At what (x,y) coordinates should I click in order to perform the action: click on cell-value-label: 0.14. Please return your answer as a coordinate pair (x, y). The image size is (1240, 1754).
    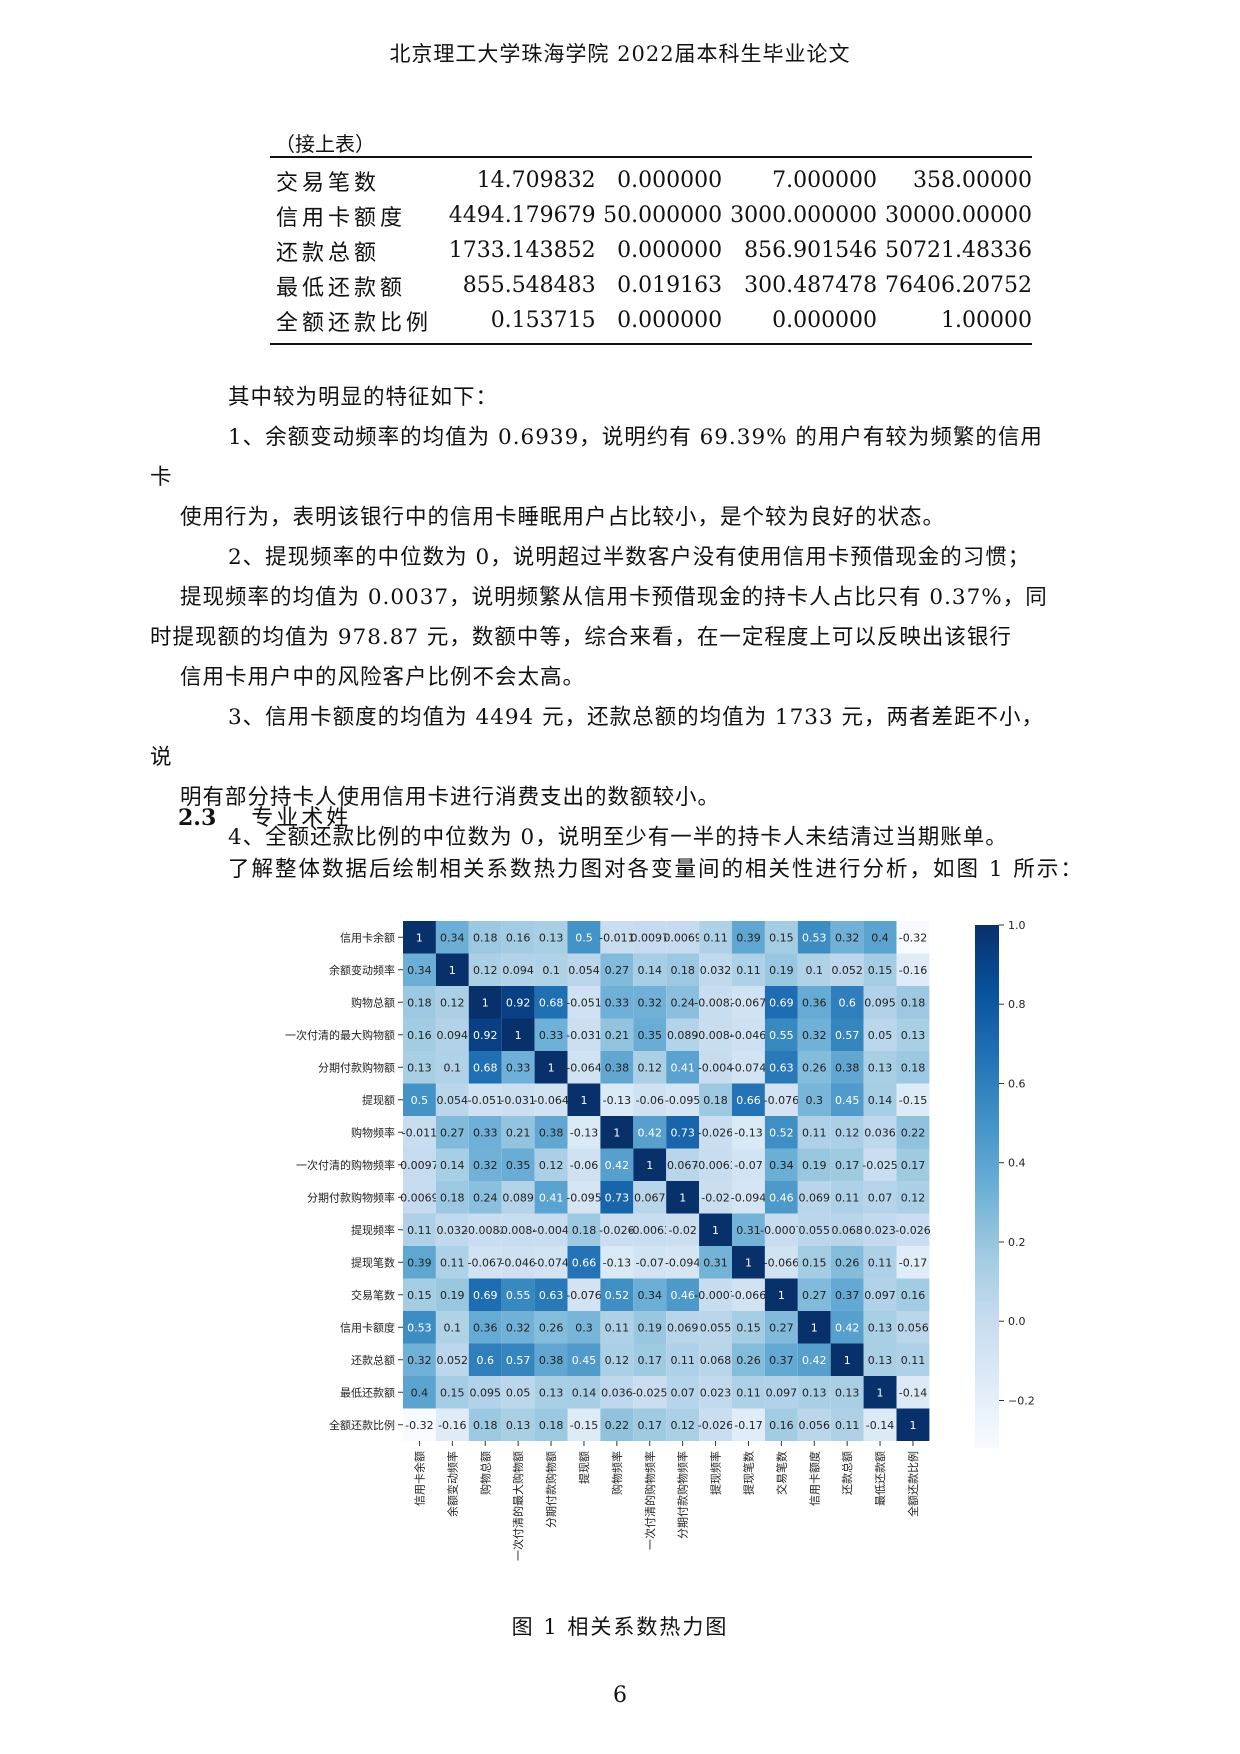
    Looking at the image, I should click on (880, 1100).